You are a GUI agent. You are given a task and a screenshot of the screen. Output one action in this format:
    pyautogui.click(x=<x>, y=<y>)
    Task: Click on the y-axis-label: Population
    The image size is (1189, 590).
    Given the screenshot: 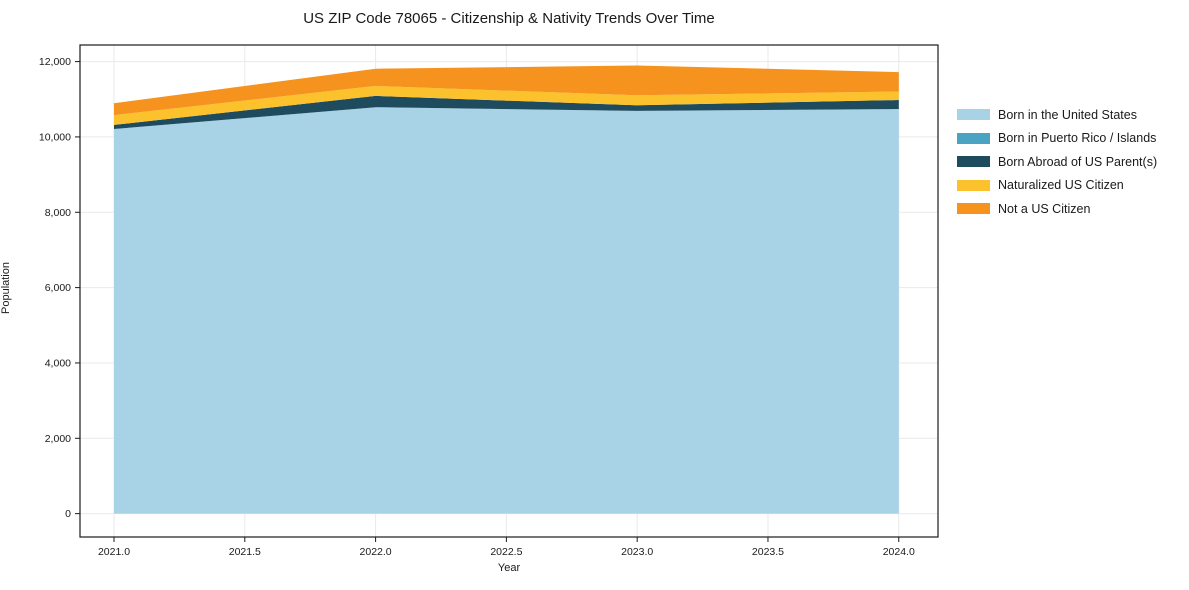 What is the action you would take?
    pyautogui.click(x=6, y=288)
    